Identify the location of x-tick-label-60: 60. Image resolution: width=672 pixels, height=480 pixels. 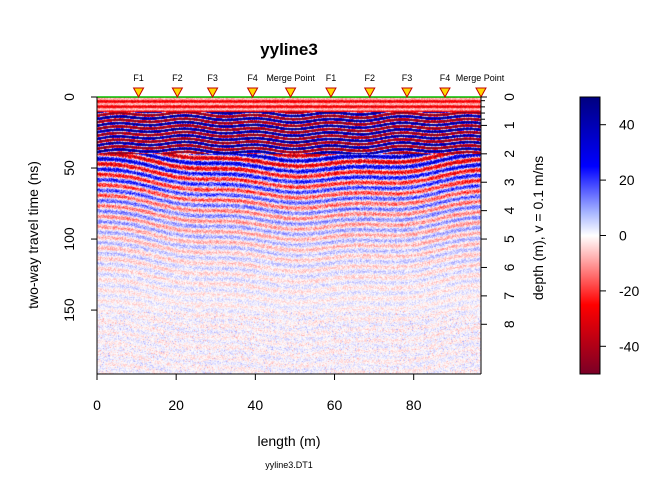
(335, 405).